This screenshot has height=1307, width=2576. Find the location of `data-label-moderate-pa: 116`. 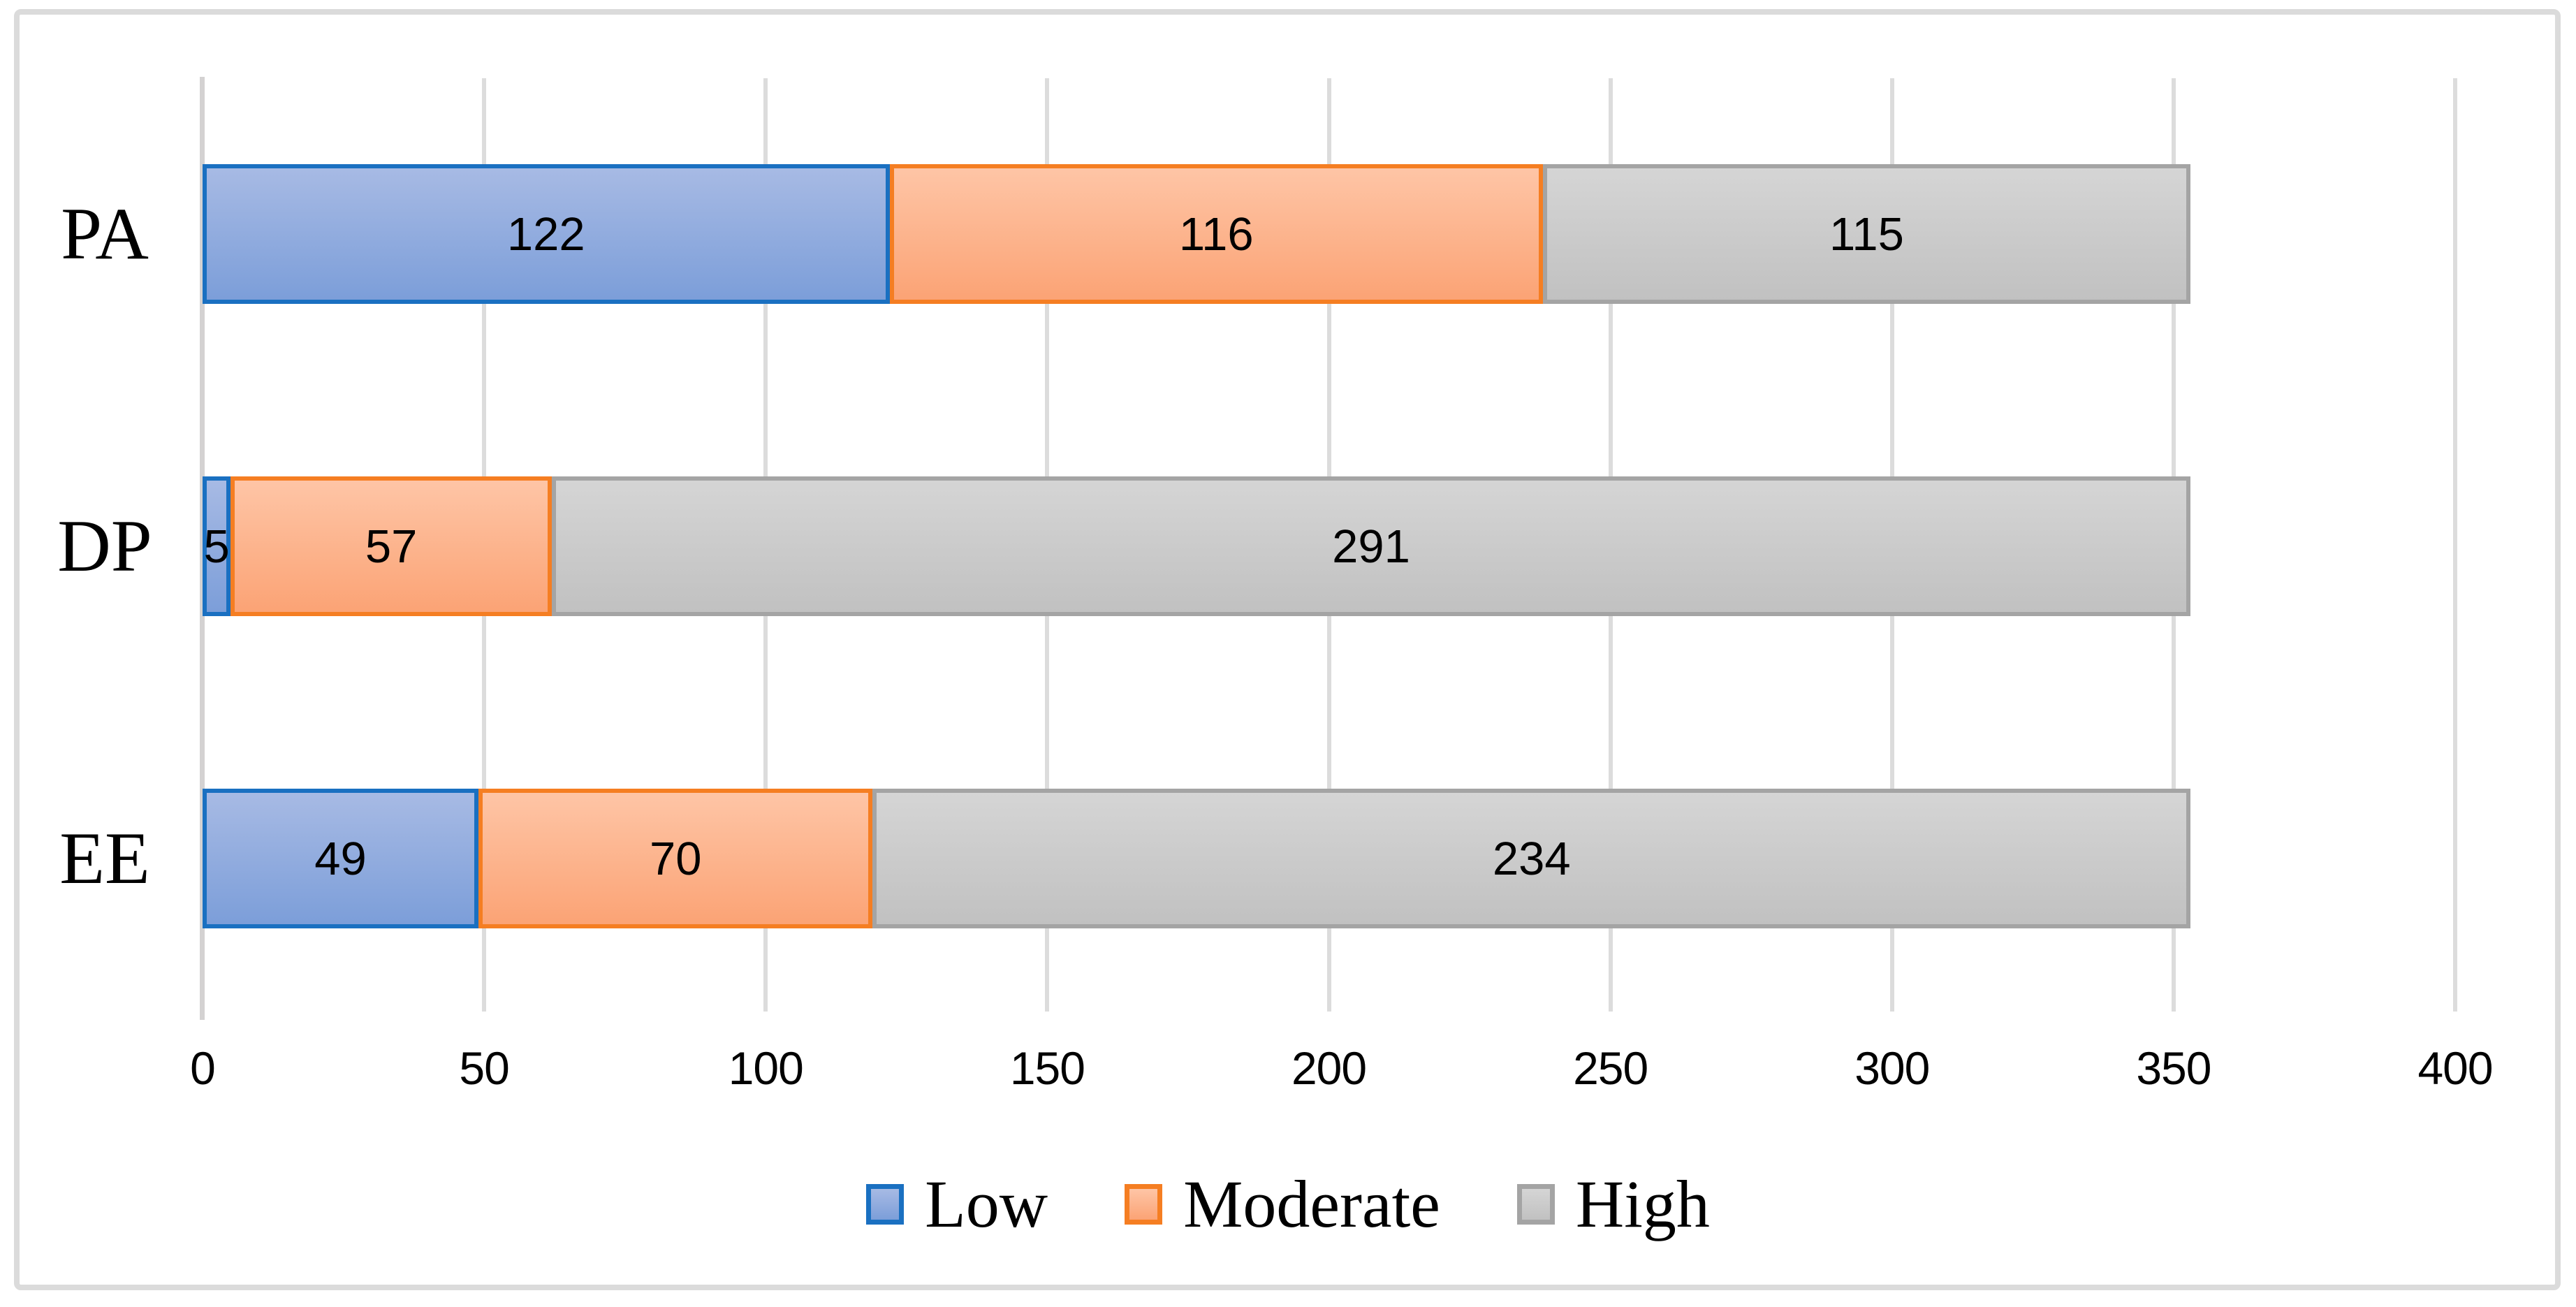

data-label-moderate-pa: 116 is located at coordinates (1216, 234).